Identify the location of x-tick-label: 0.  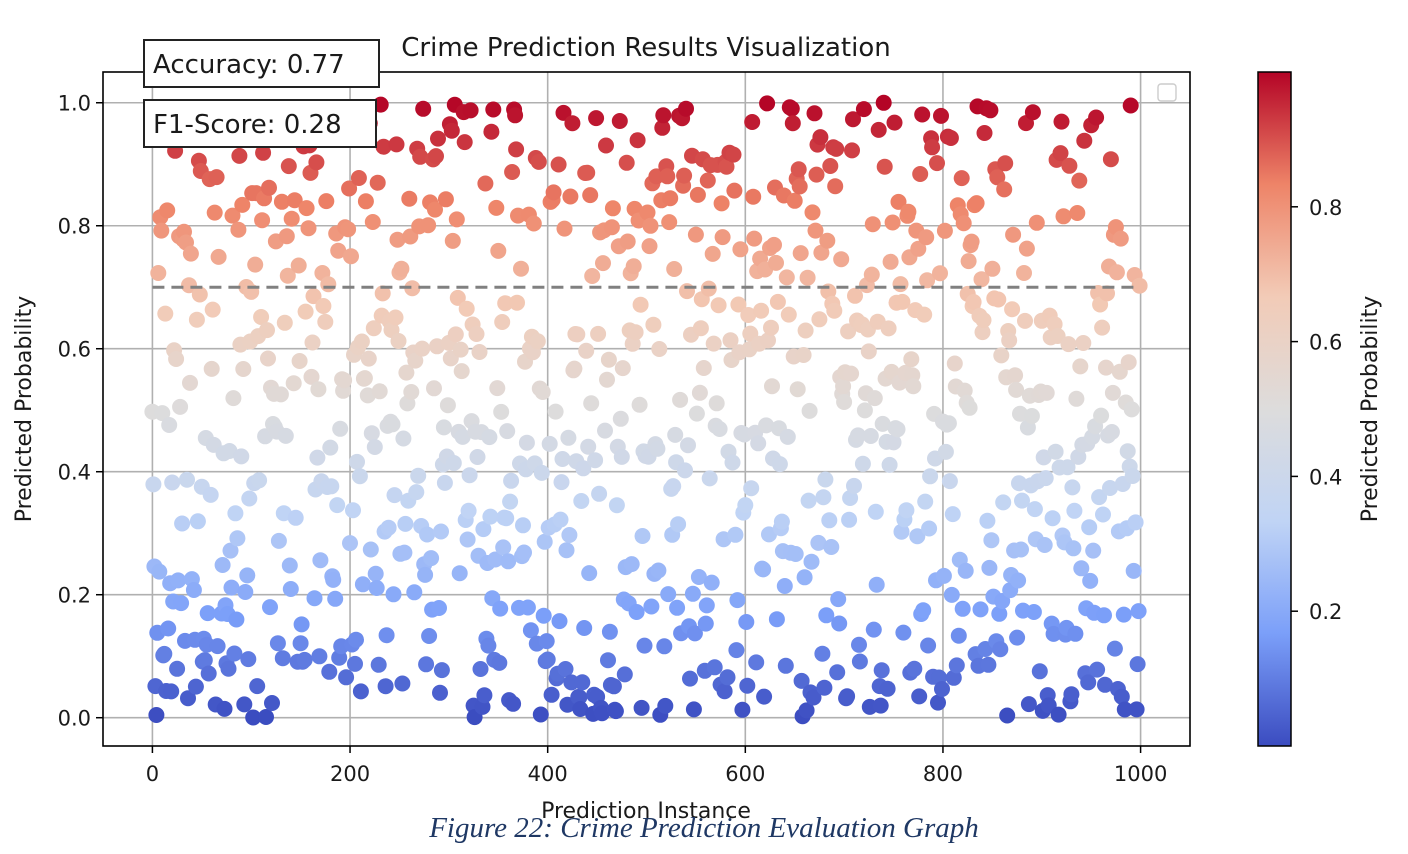
(152, 774).